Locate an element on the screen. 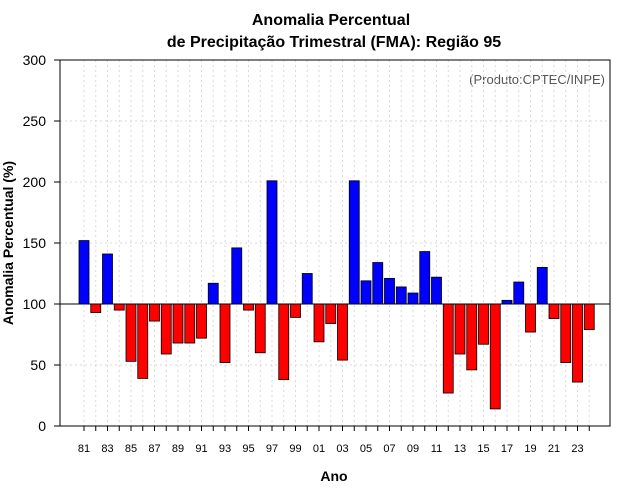 The image size is (640, 500). x-tick-label: 81 is located at coordinates (84, 449).